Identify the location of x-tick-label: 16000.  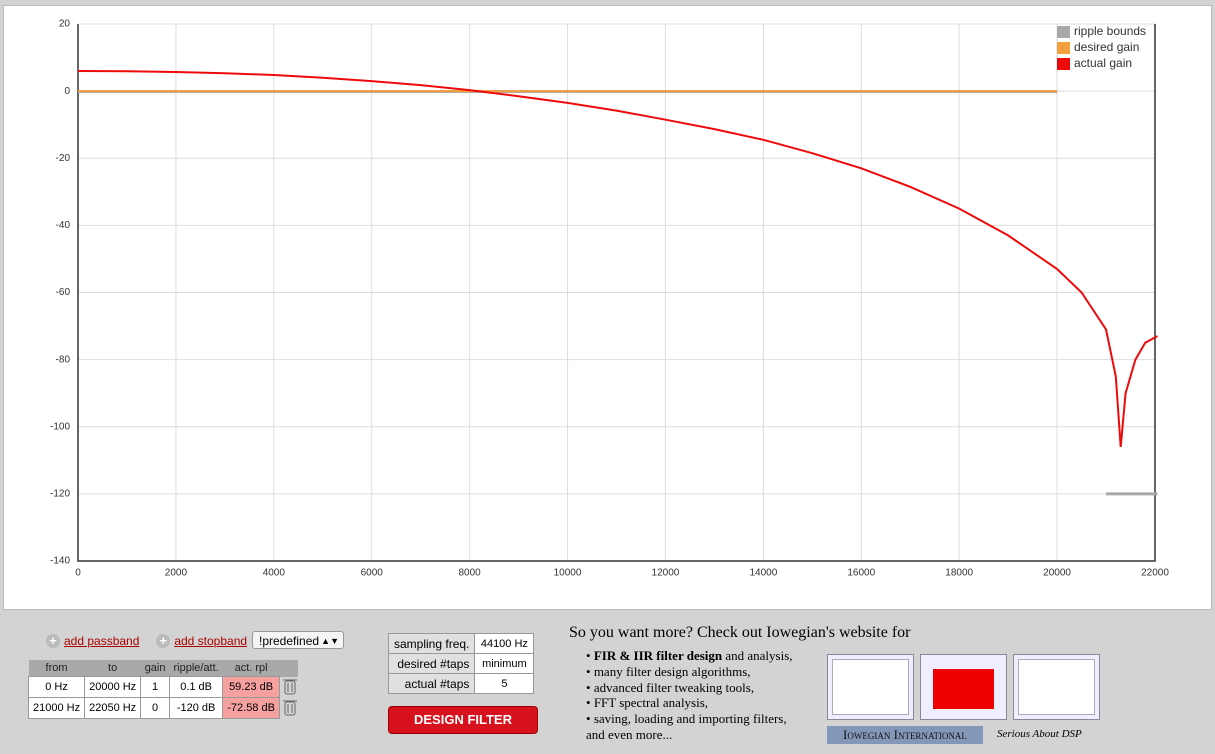
(861, 573).